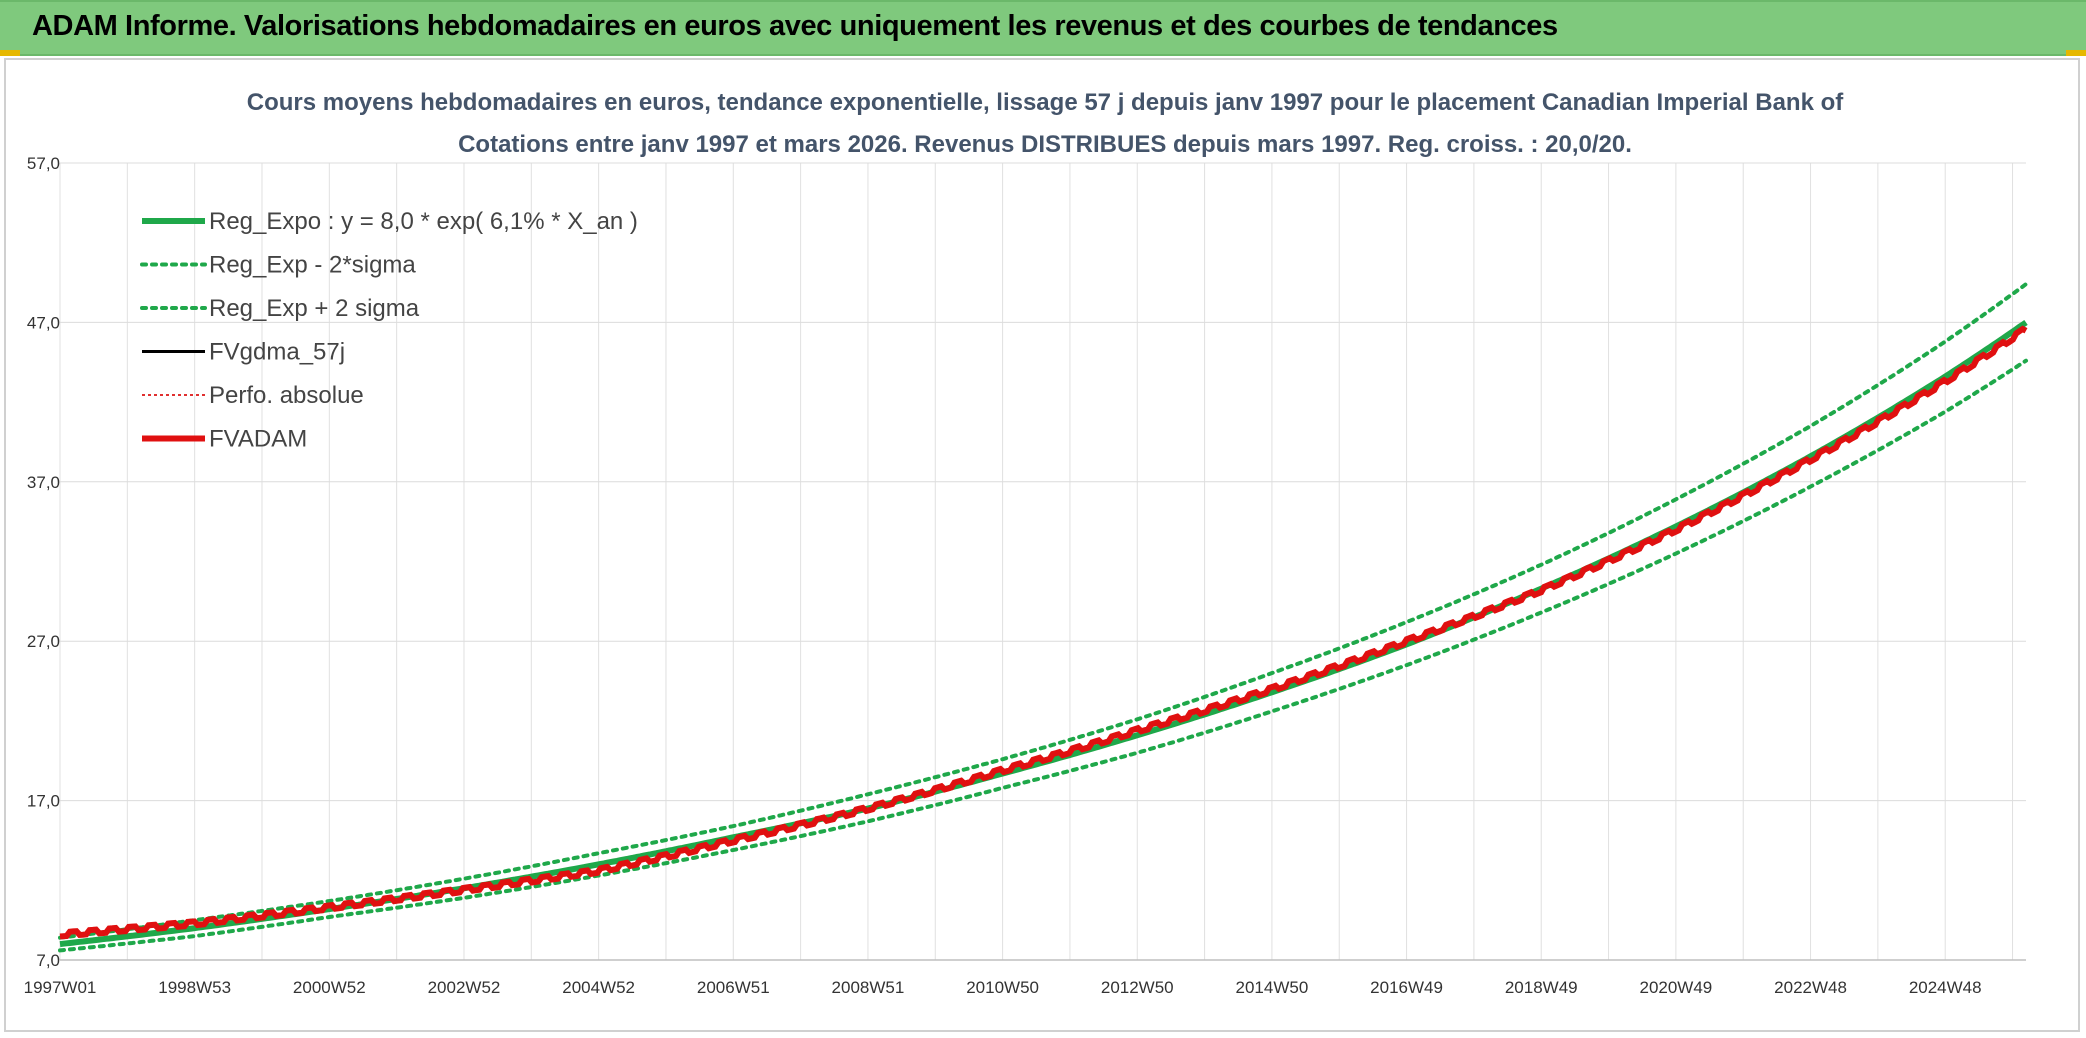  What do you see at coordinates (598, 987) in the screenshot?
I see `x-tick-label: 2004W52` at bounding box center [598, 987].